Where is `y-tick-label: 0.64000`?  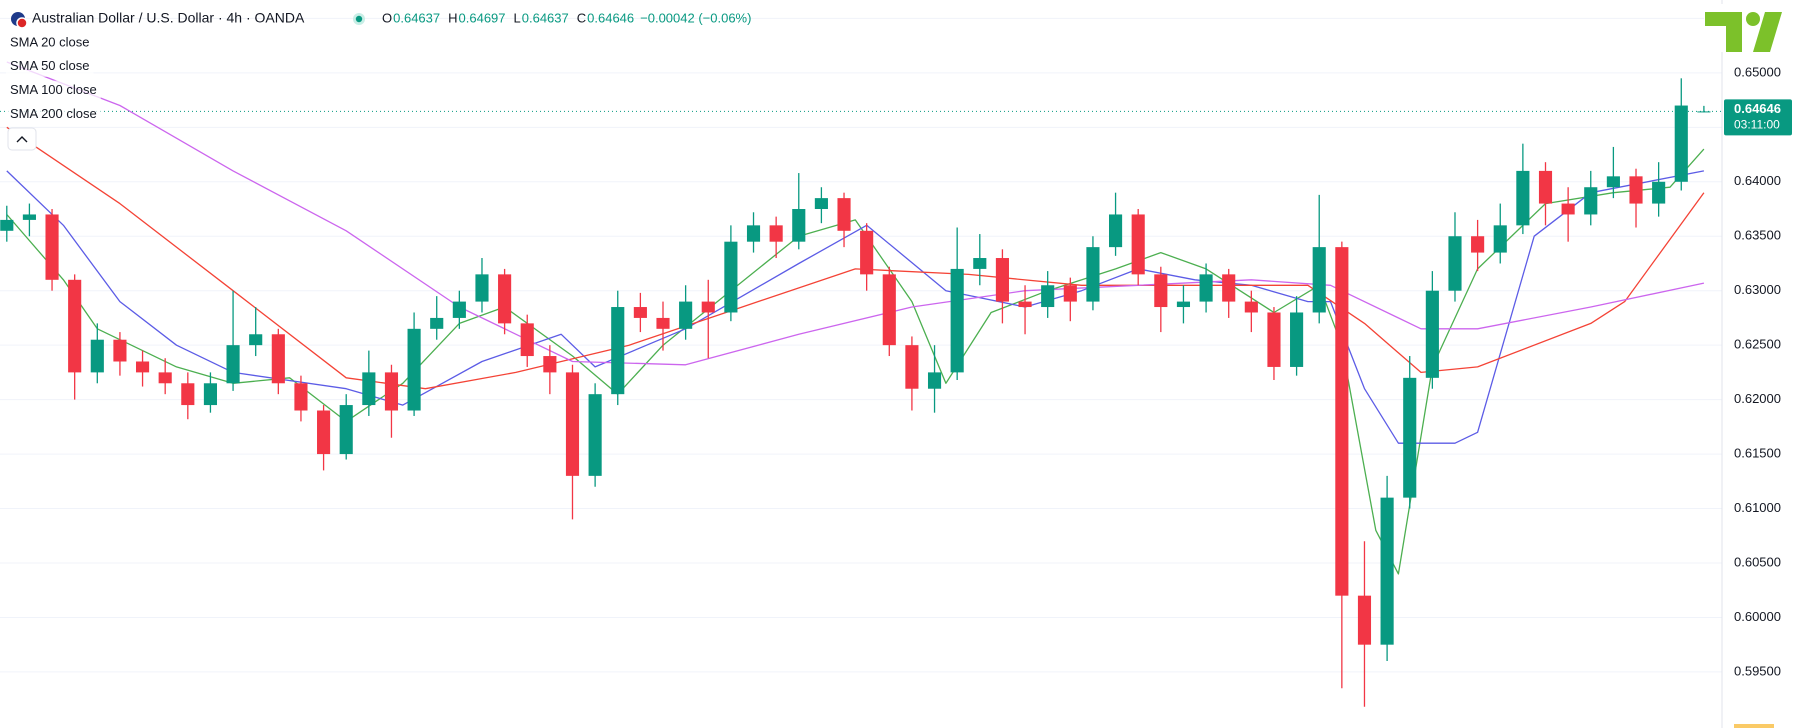
y-tick-label: 0.64000 is located at coordinates (1757, 180).